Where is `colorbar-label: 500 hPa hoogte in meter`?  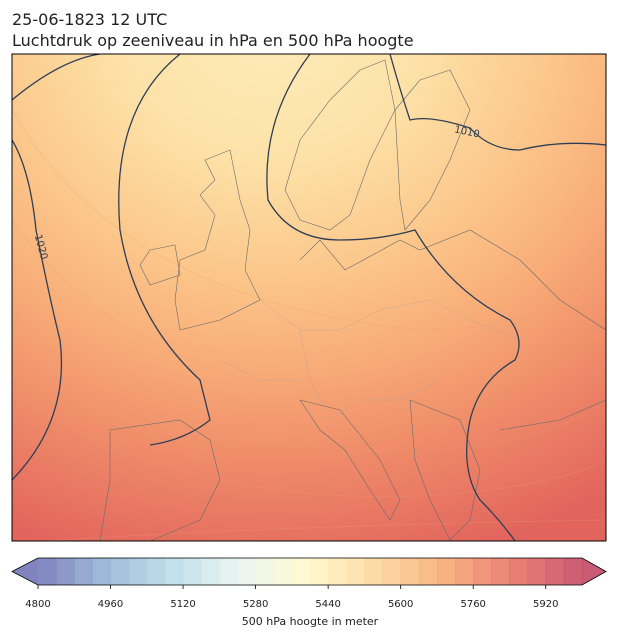 colorbar-label: 500 hPa hoogte in meter is located at coordinates (310, 621).